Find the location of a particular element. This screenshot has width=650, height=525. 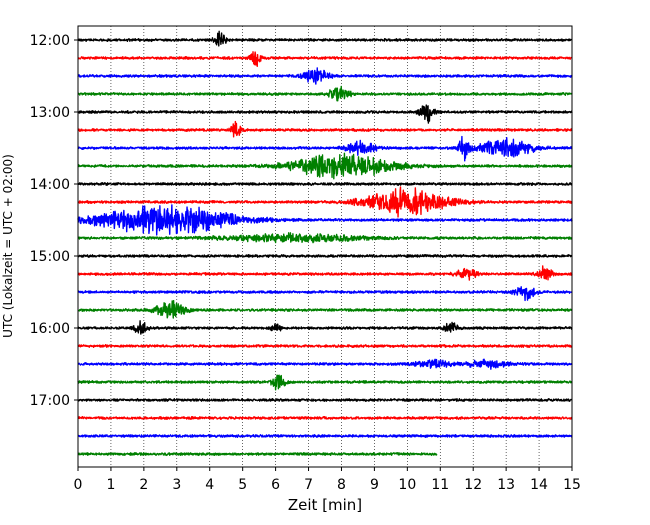

x-tick-label: 2 is located at coordinates (143, 485).